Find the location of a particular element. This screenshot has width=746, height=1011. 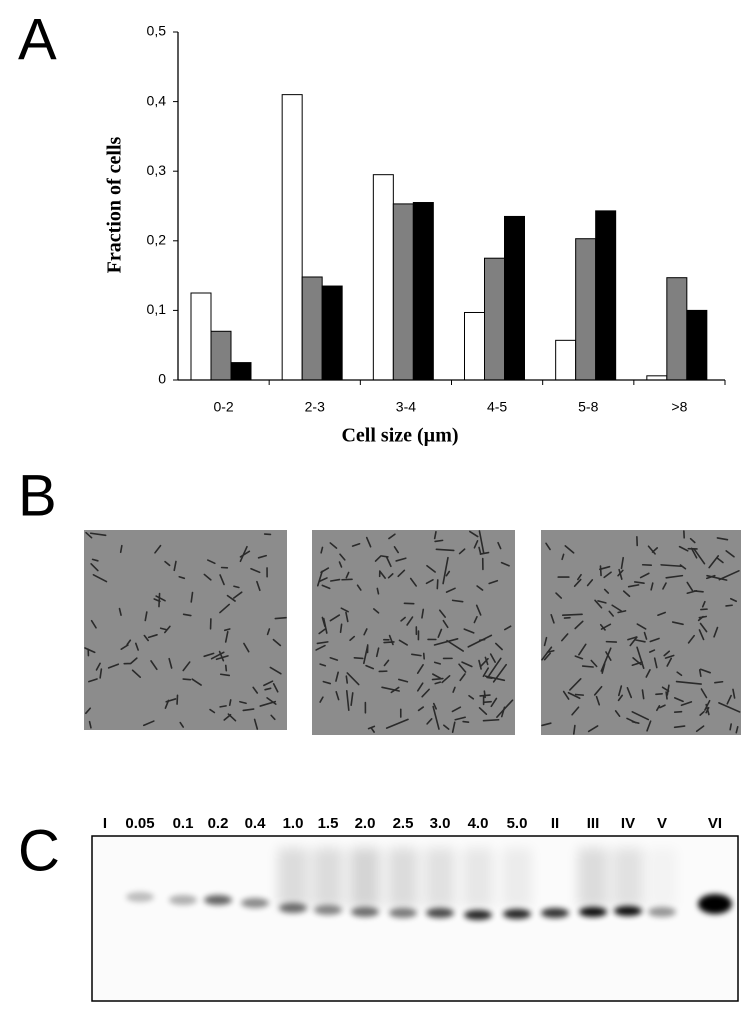

y-tick-label: 0,3 is located at coordinates (157, 170).